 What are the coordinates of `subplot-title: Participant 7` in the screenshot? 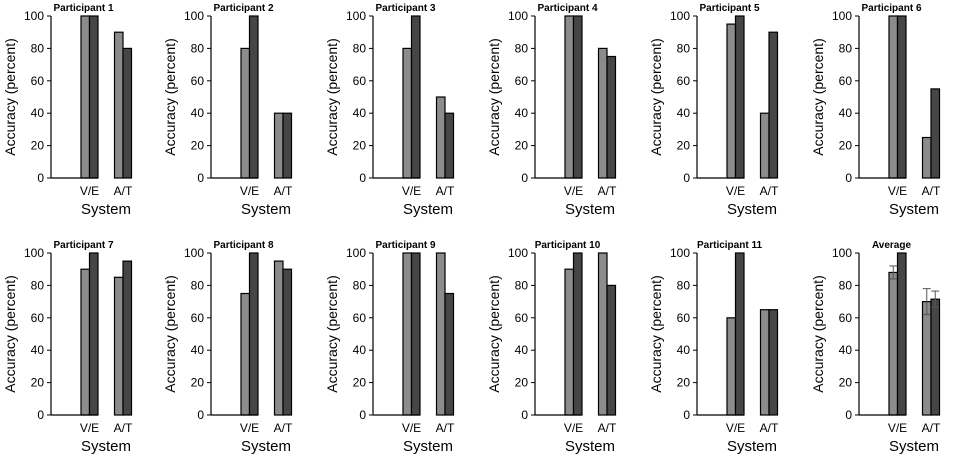 It's located at (83, 245).